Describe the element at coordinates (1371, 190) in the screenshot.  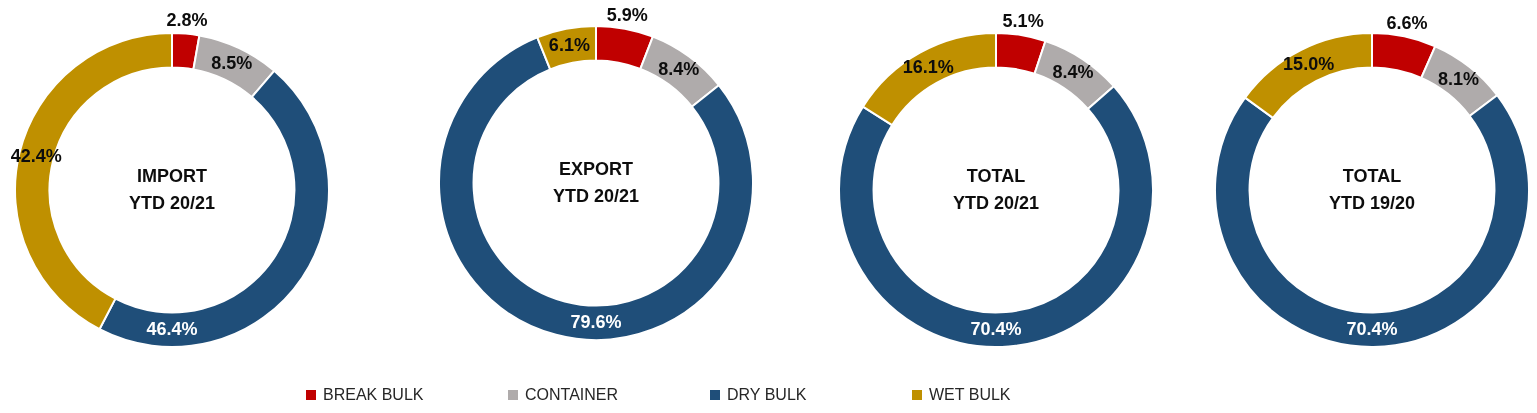
I see `slice-label: TOTAL YTD 19/20` at that location.